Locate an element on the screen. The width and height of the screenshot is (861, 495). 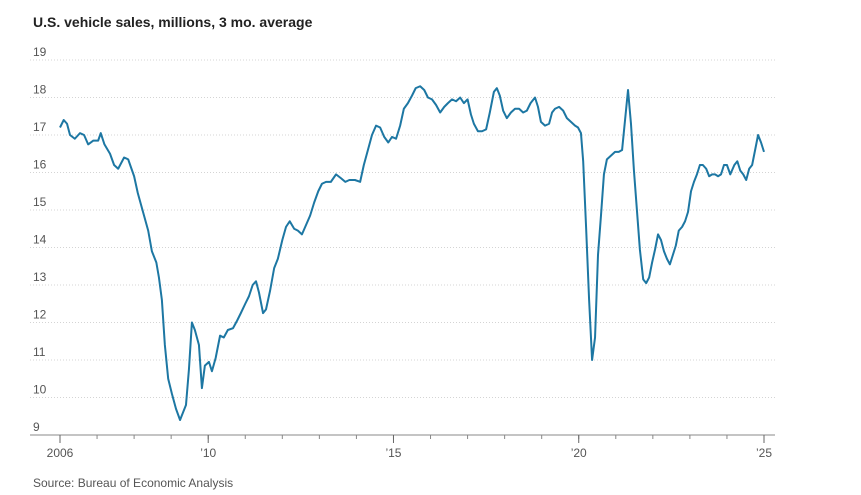
y-tick-label: 9 is located at coordinates (36, 427).